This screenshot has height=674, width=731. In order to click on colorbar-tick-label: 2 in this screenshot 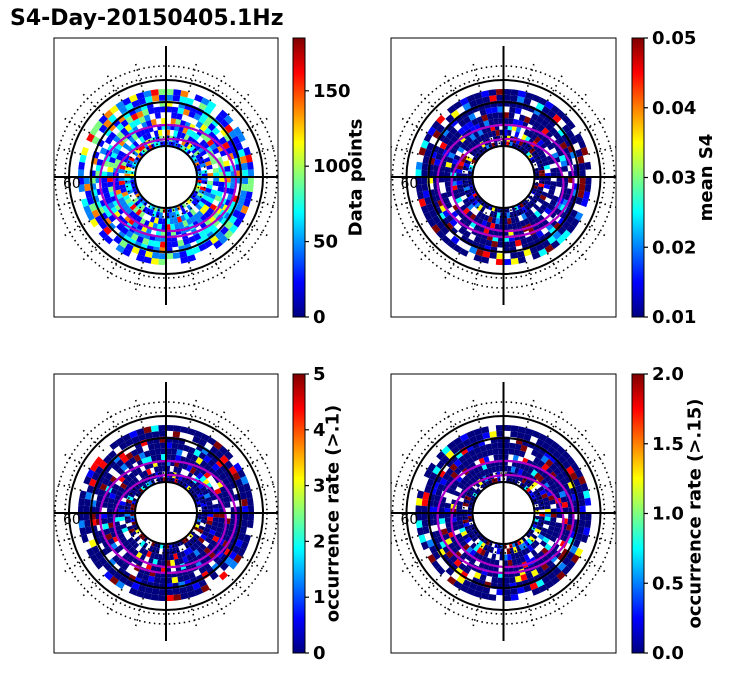, I will do `click(319, 541)`.